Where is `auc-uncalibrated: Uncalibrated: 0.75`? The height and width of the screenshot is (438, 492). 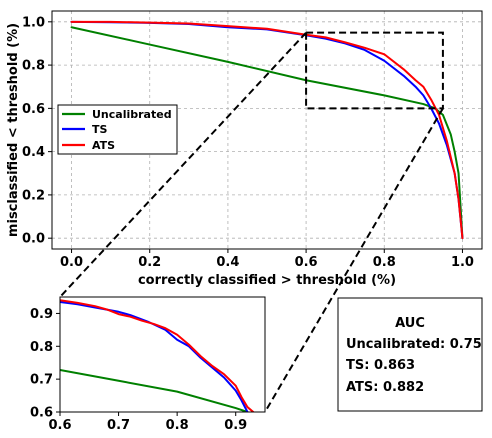 auc-uncalibrated: Uncalibrated: 0.75 is located at coordinates (414, 344).